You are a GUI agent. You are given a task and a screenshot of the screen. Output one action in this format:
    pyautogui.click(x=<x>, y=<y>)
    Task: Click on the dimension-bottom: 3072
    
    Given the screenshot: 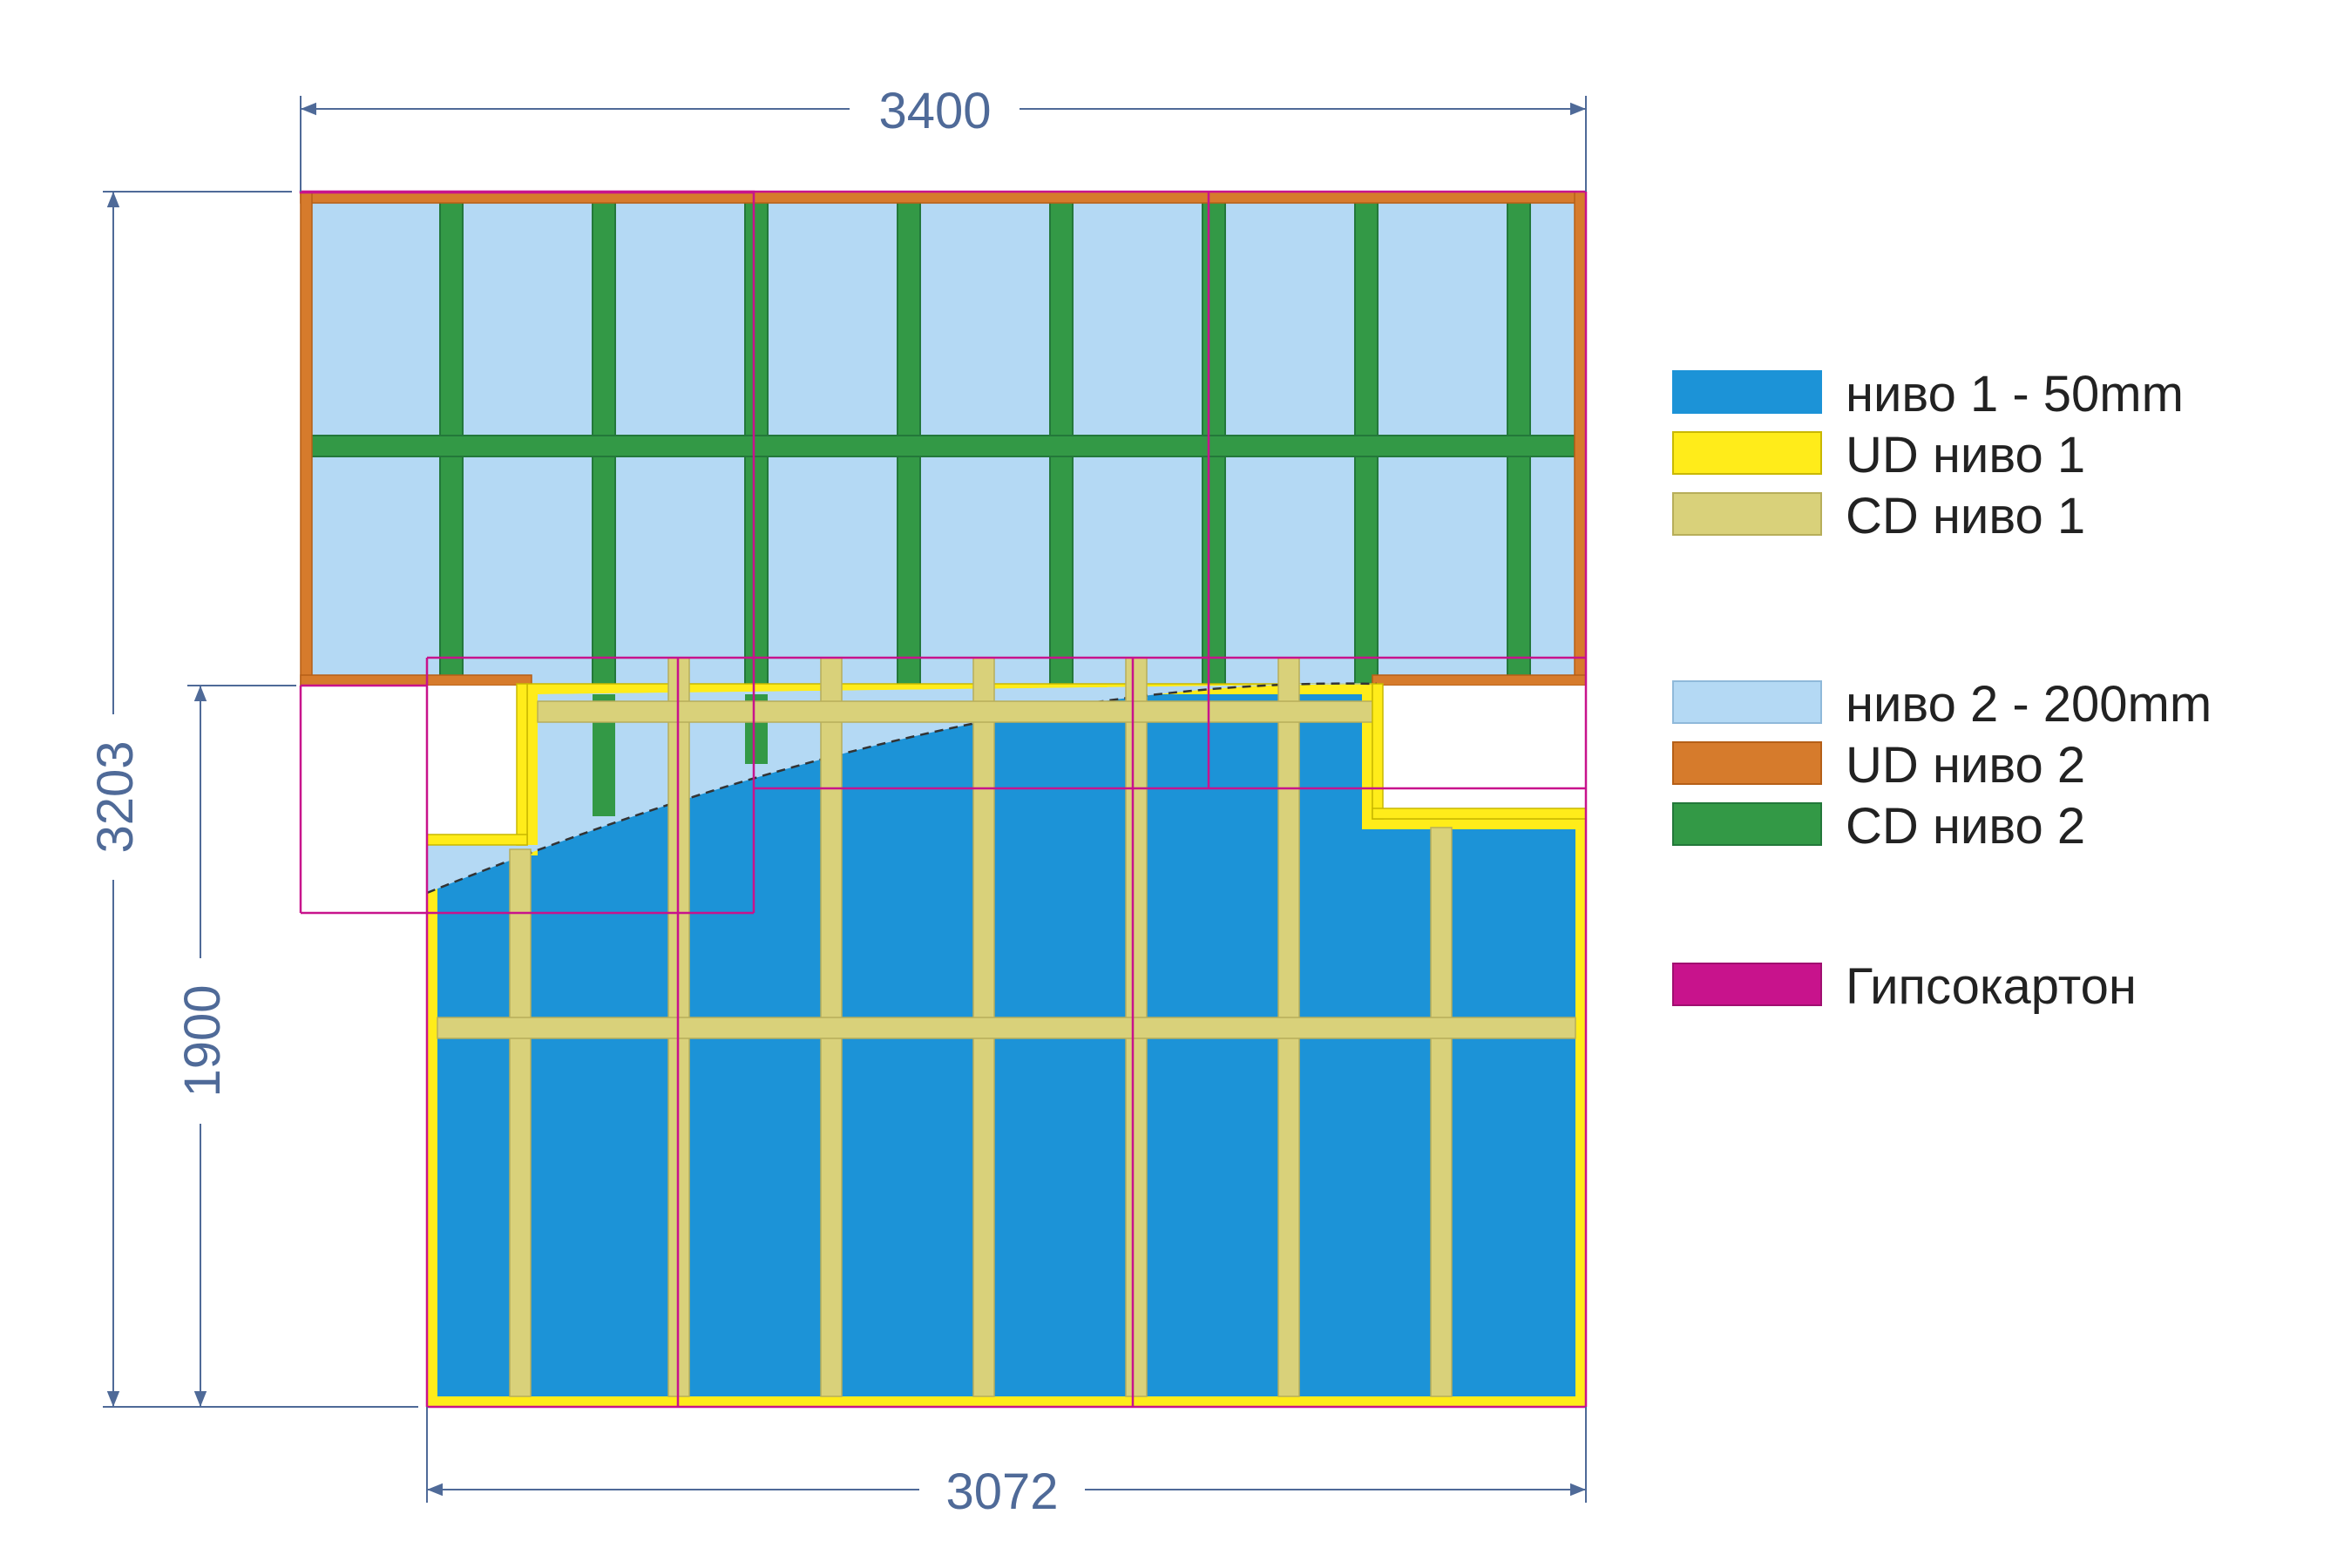 What is the action you would take?
    pyautogui.click(x=1001, y=1491)
    